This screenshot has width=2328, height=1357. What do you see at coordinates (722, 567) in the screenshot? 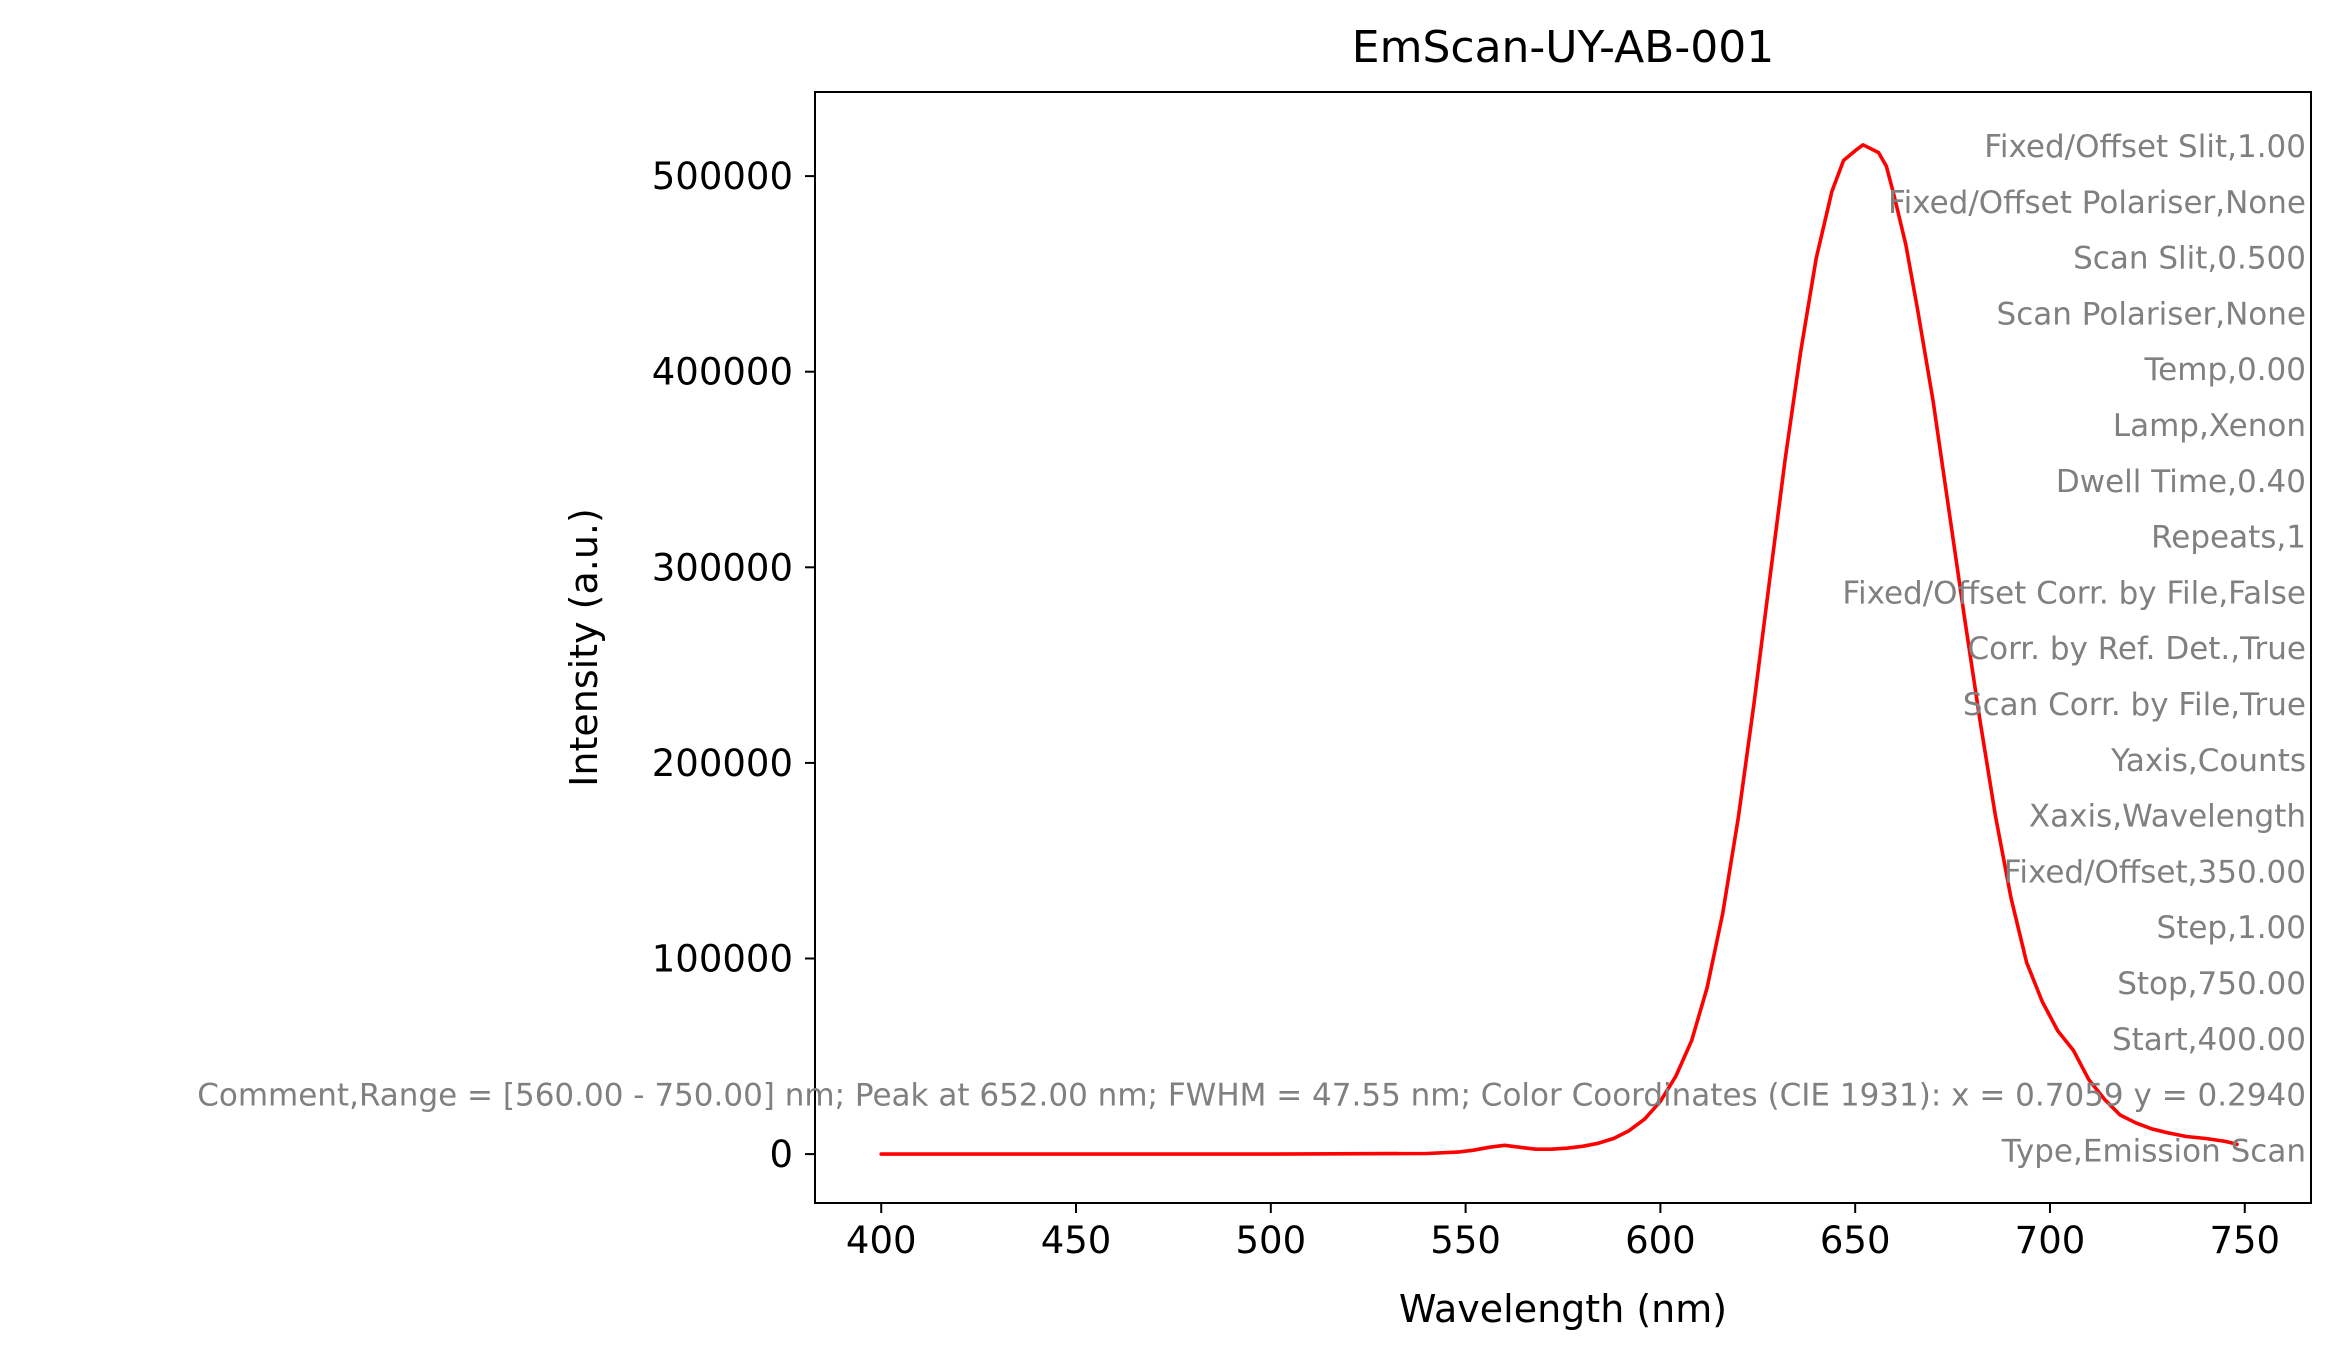
I see `y-tick-label: 300000` at bounding box center [722, 567].